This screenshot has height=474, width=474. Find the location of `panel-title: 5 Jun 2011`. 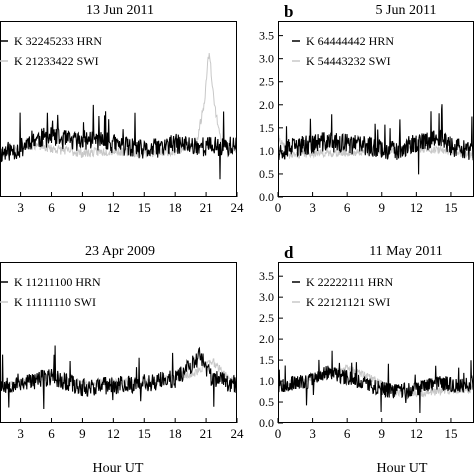

panel-title: 5 Jun 2011 is located at coordinates (406, 10).